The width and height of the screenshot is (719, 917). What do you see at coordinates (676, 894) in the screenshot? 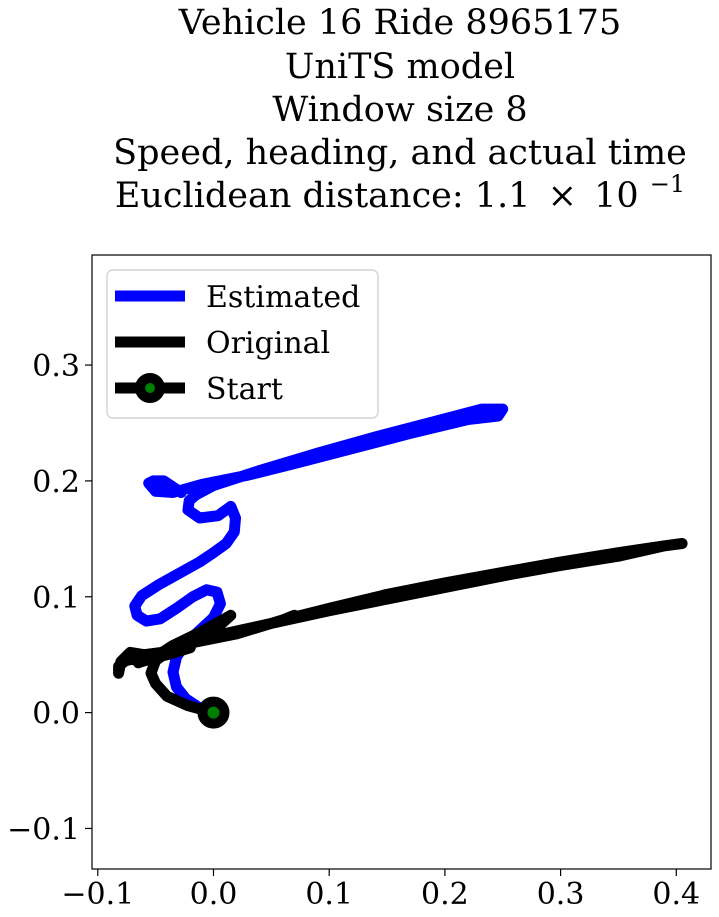
I see `x-tick-label: 0.4` at bounding box center [676, 894].